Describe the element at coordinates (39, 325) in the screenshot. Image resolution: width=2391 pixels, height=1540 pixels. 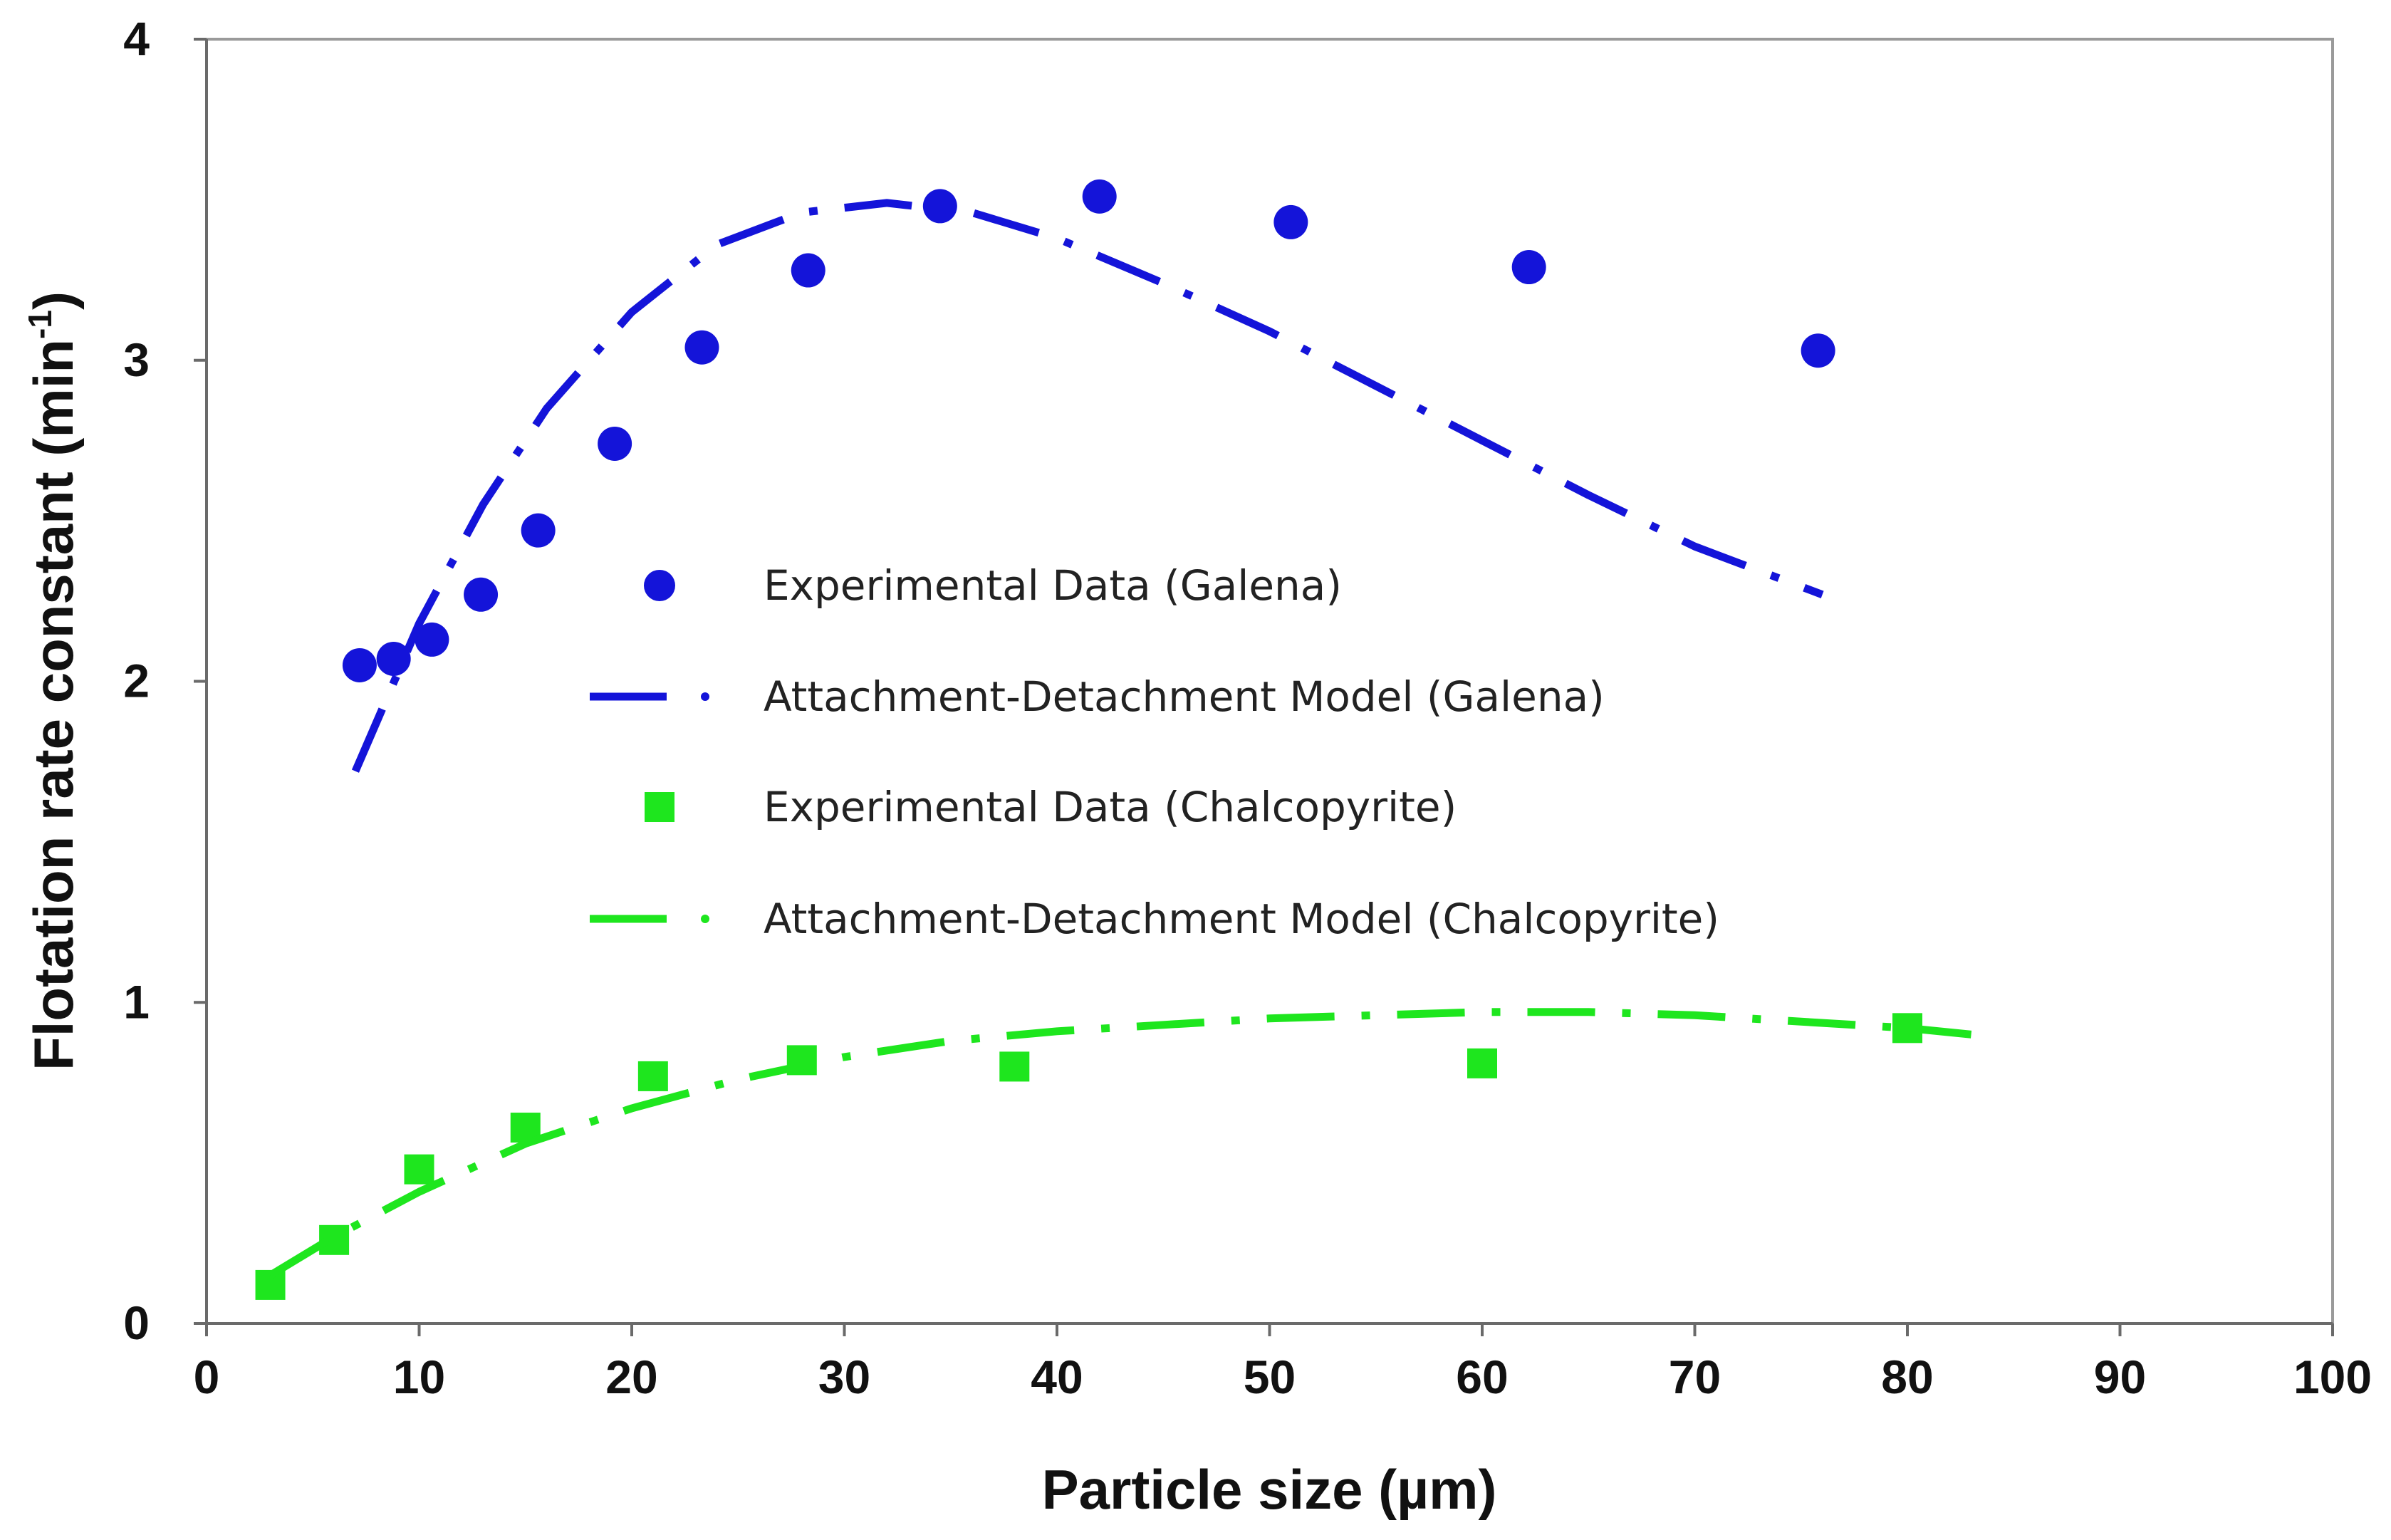
I see `y-axis-title-sup: -1` at that location.